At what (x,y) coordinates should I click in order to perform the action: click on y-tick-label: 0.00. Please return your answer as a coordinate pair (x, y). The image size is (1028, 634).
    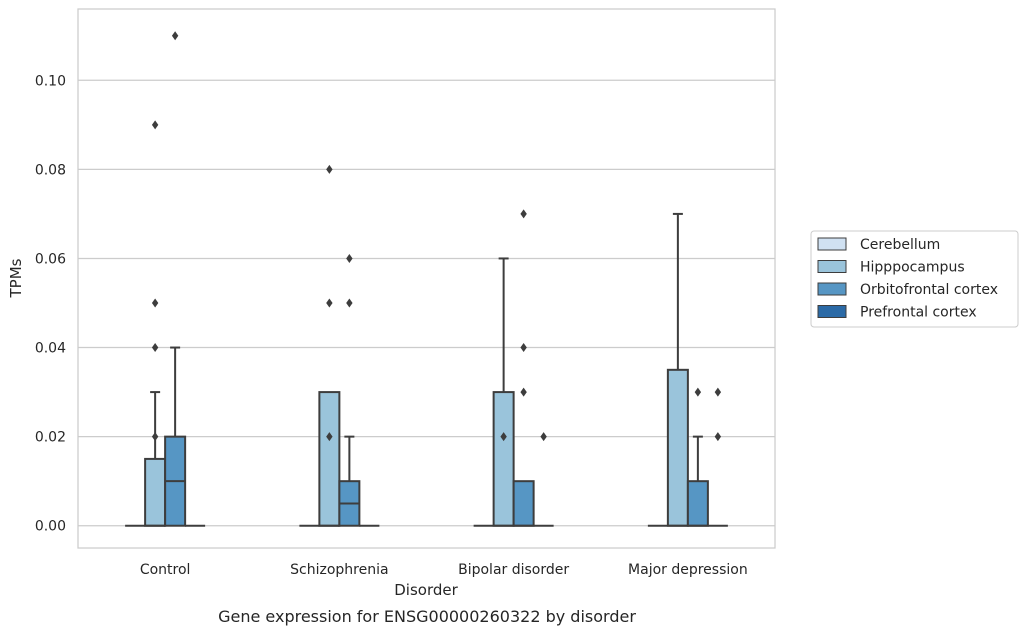
    Looking at the image, I should click on (50, 527).